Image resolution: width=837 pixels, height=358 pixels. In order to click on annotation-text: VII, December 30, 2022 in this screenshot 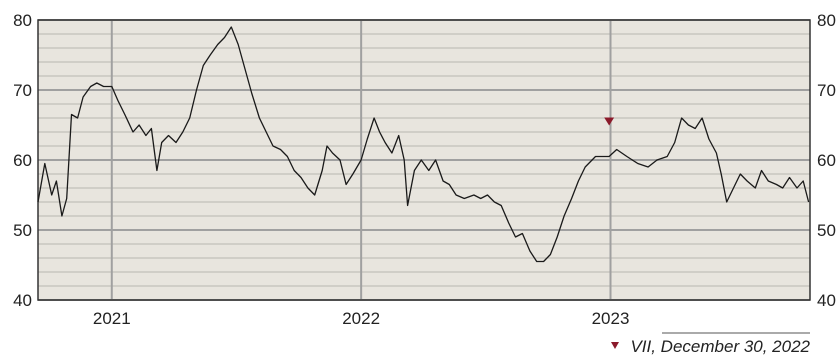, I will do `click(720, 346)`.